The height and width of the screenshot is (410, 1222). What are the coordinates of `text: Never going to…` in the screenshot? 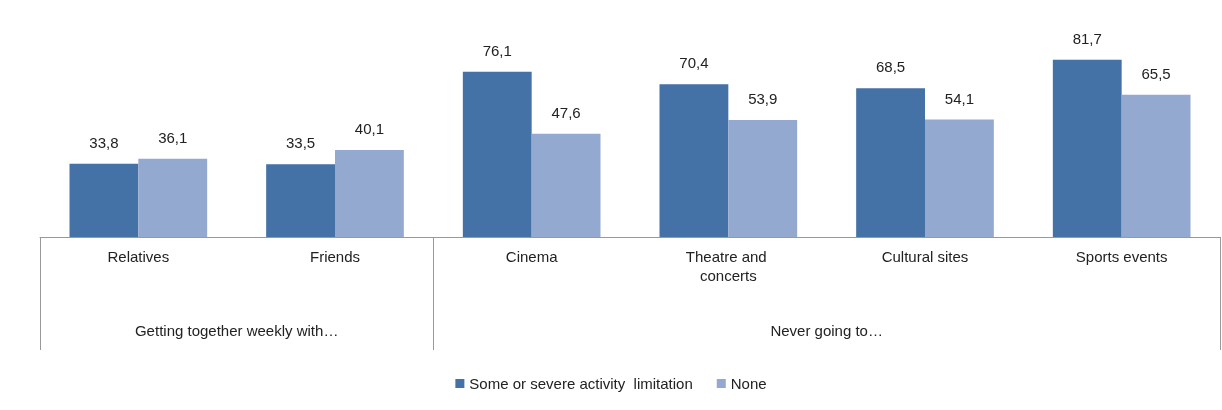 It's located at (826, 330).